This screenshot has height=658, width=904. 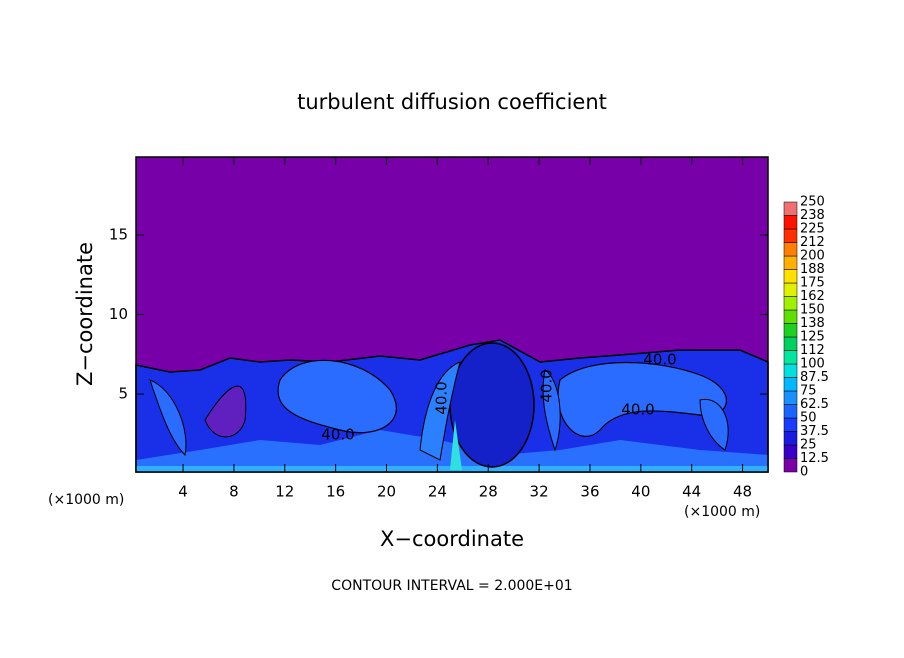 What do you see at coordinates (456, 445) in the screenshot?
I see `field-jet` at bounding box center [456, 445].